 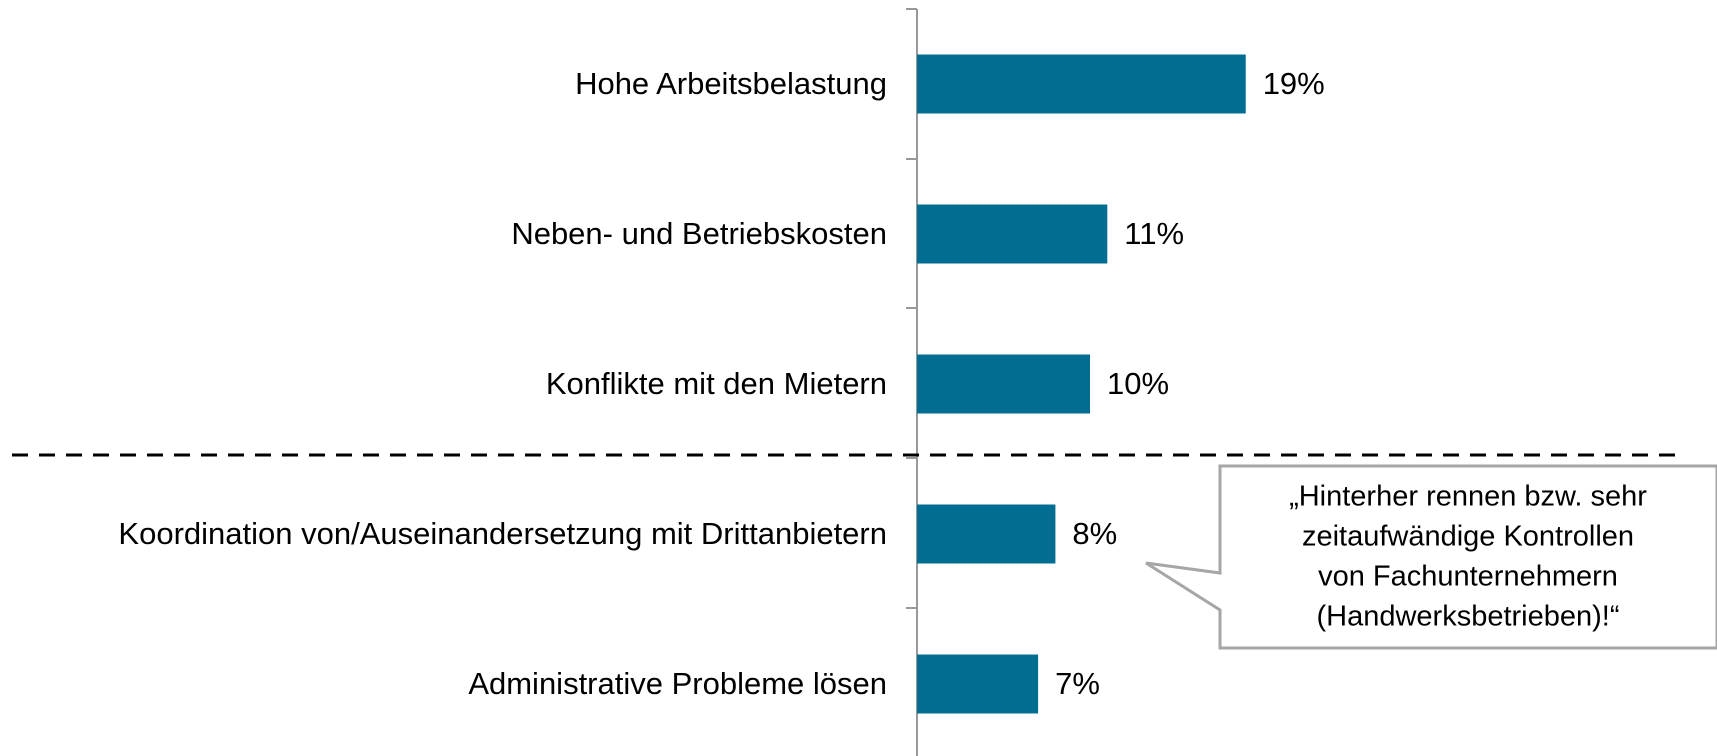 I want to click on callout-text: von Fachunternehmern, so click(x=1468, y=577).